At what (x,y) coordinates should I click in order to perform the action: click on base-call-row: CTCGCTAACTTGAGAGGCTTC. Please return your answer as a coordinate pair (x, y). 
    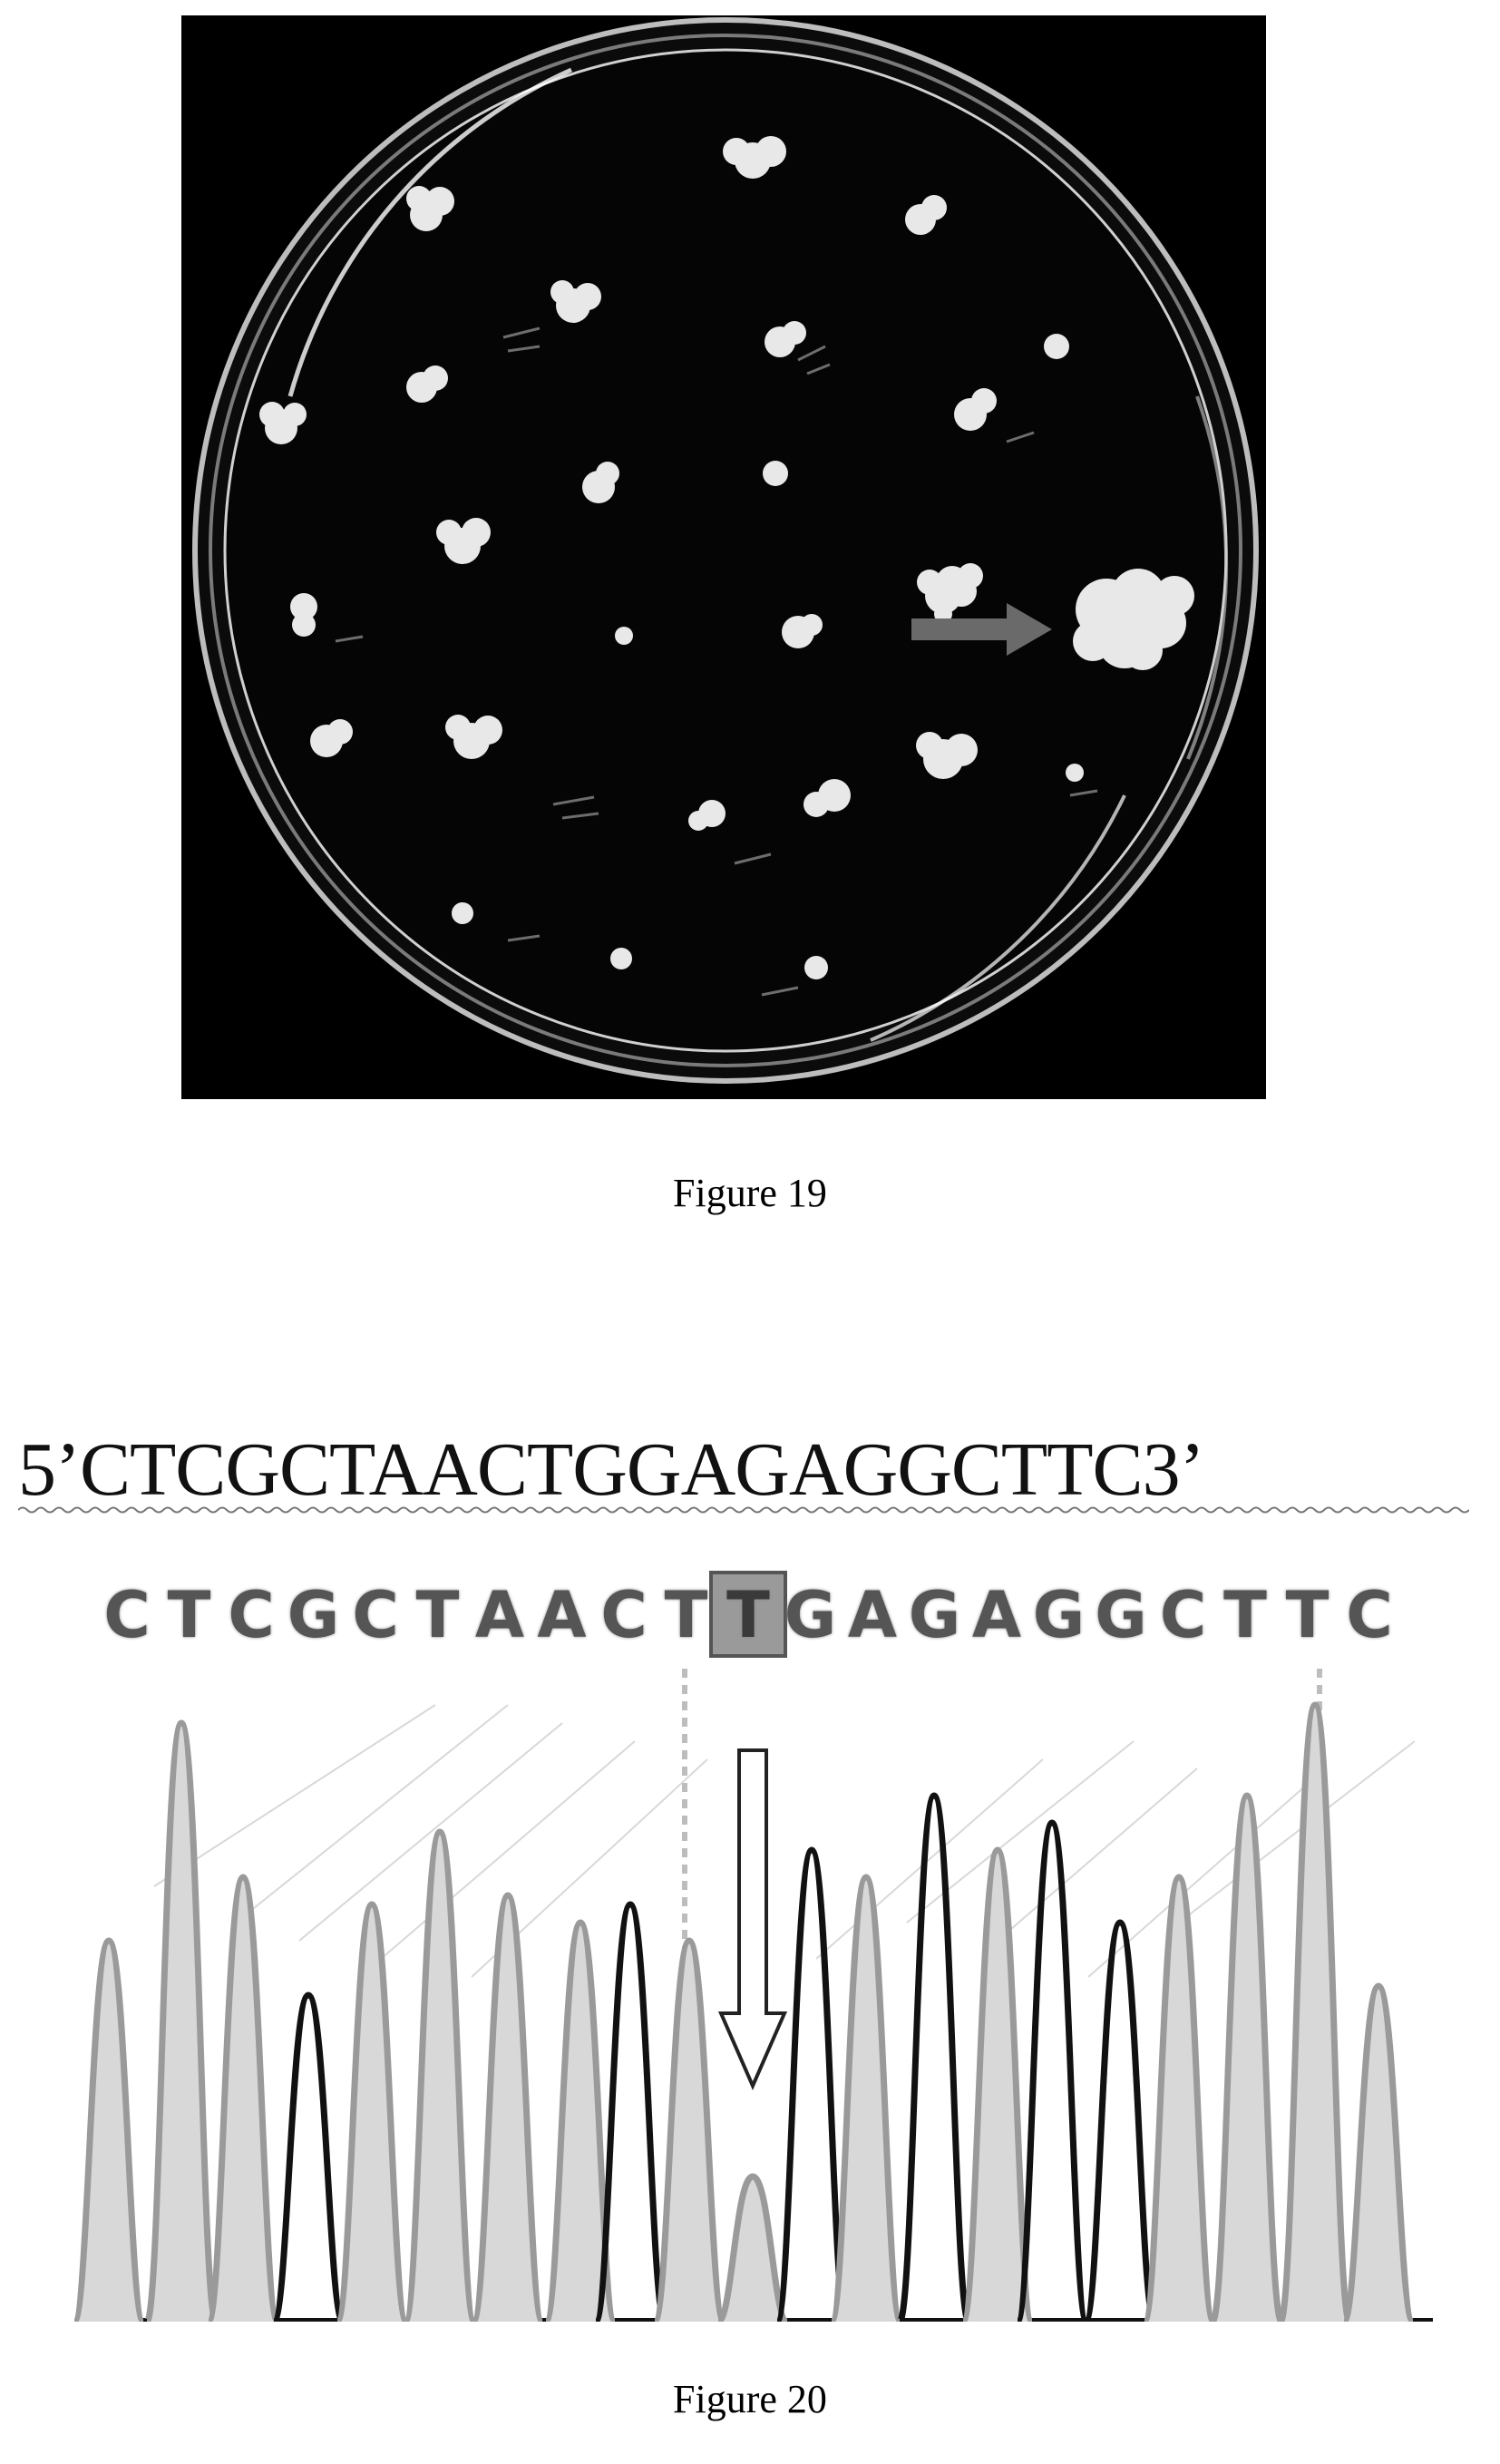
    Looking at the image, I should click on (762, 1615).